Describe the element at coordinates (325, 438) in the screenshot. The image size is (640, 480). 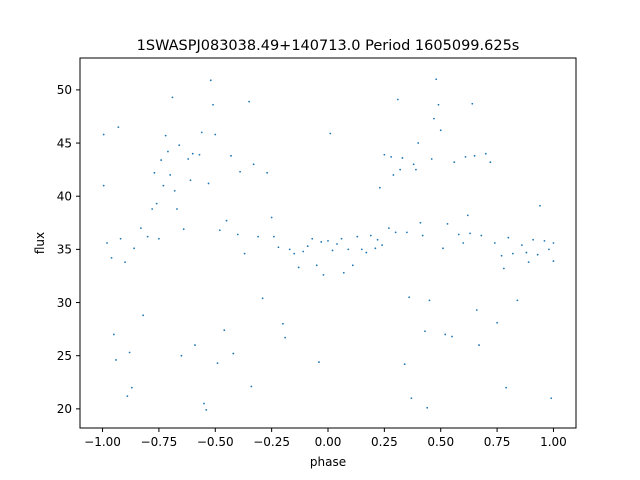
I see `x-axis-ticks: −1.00 −0.75 −0.50 −0.25 0.00 0.25 0.50 0.75 1.00` at that location.